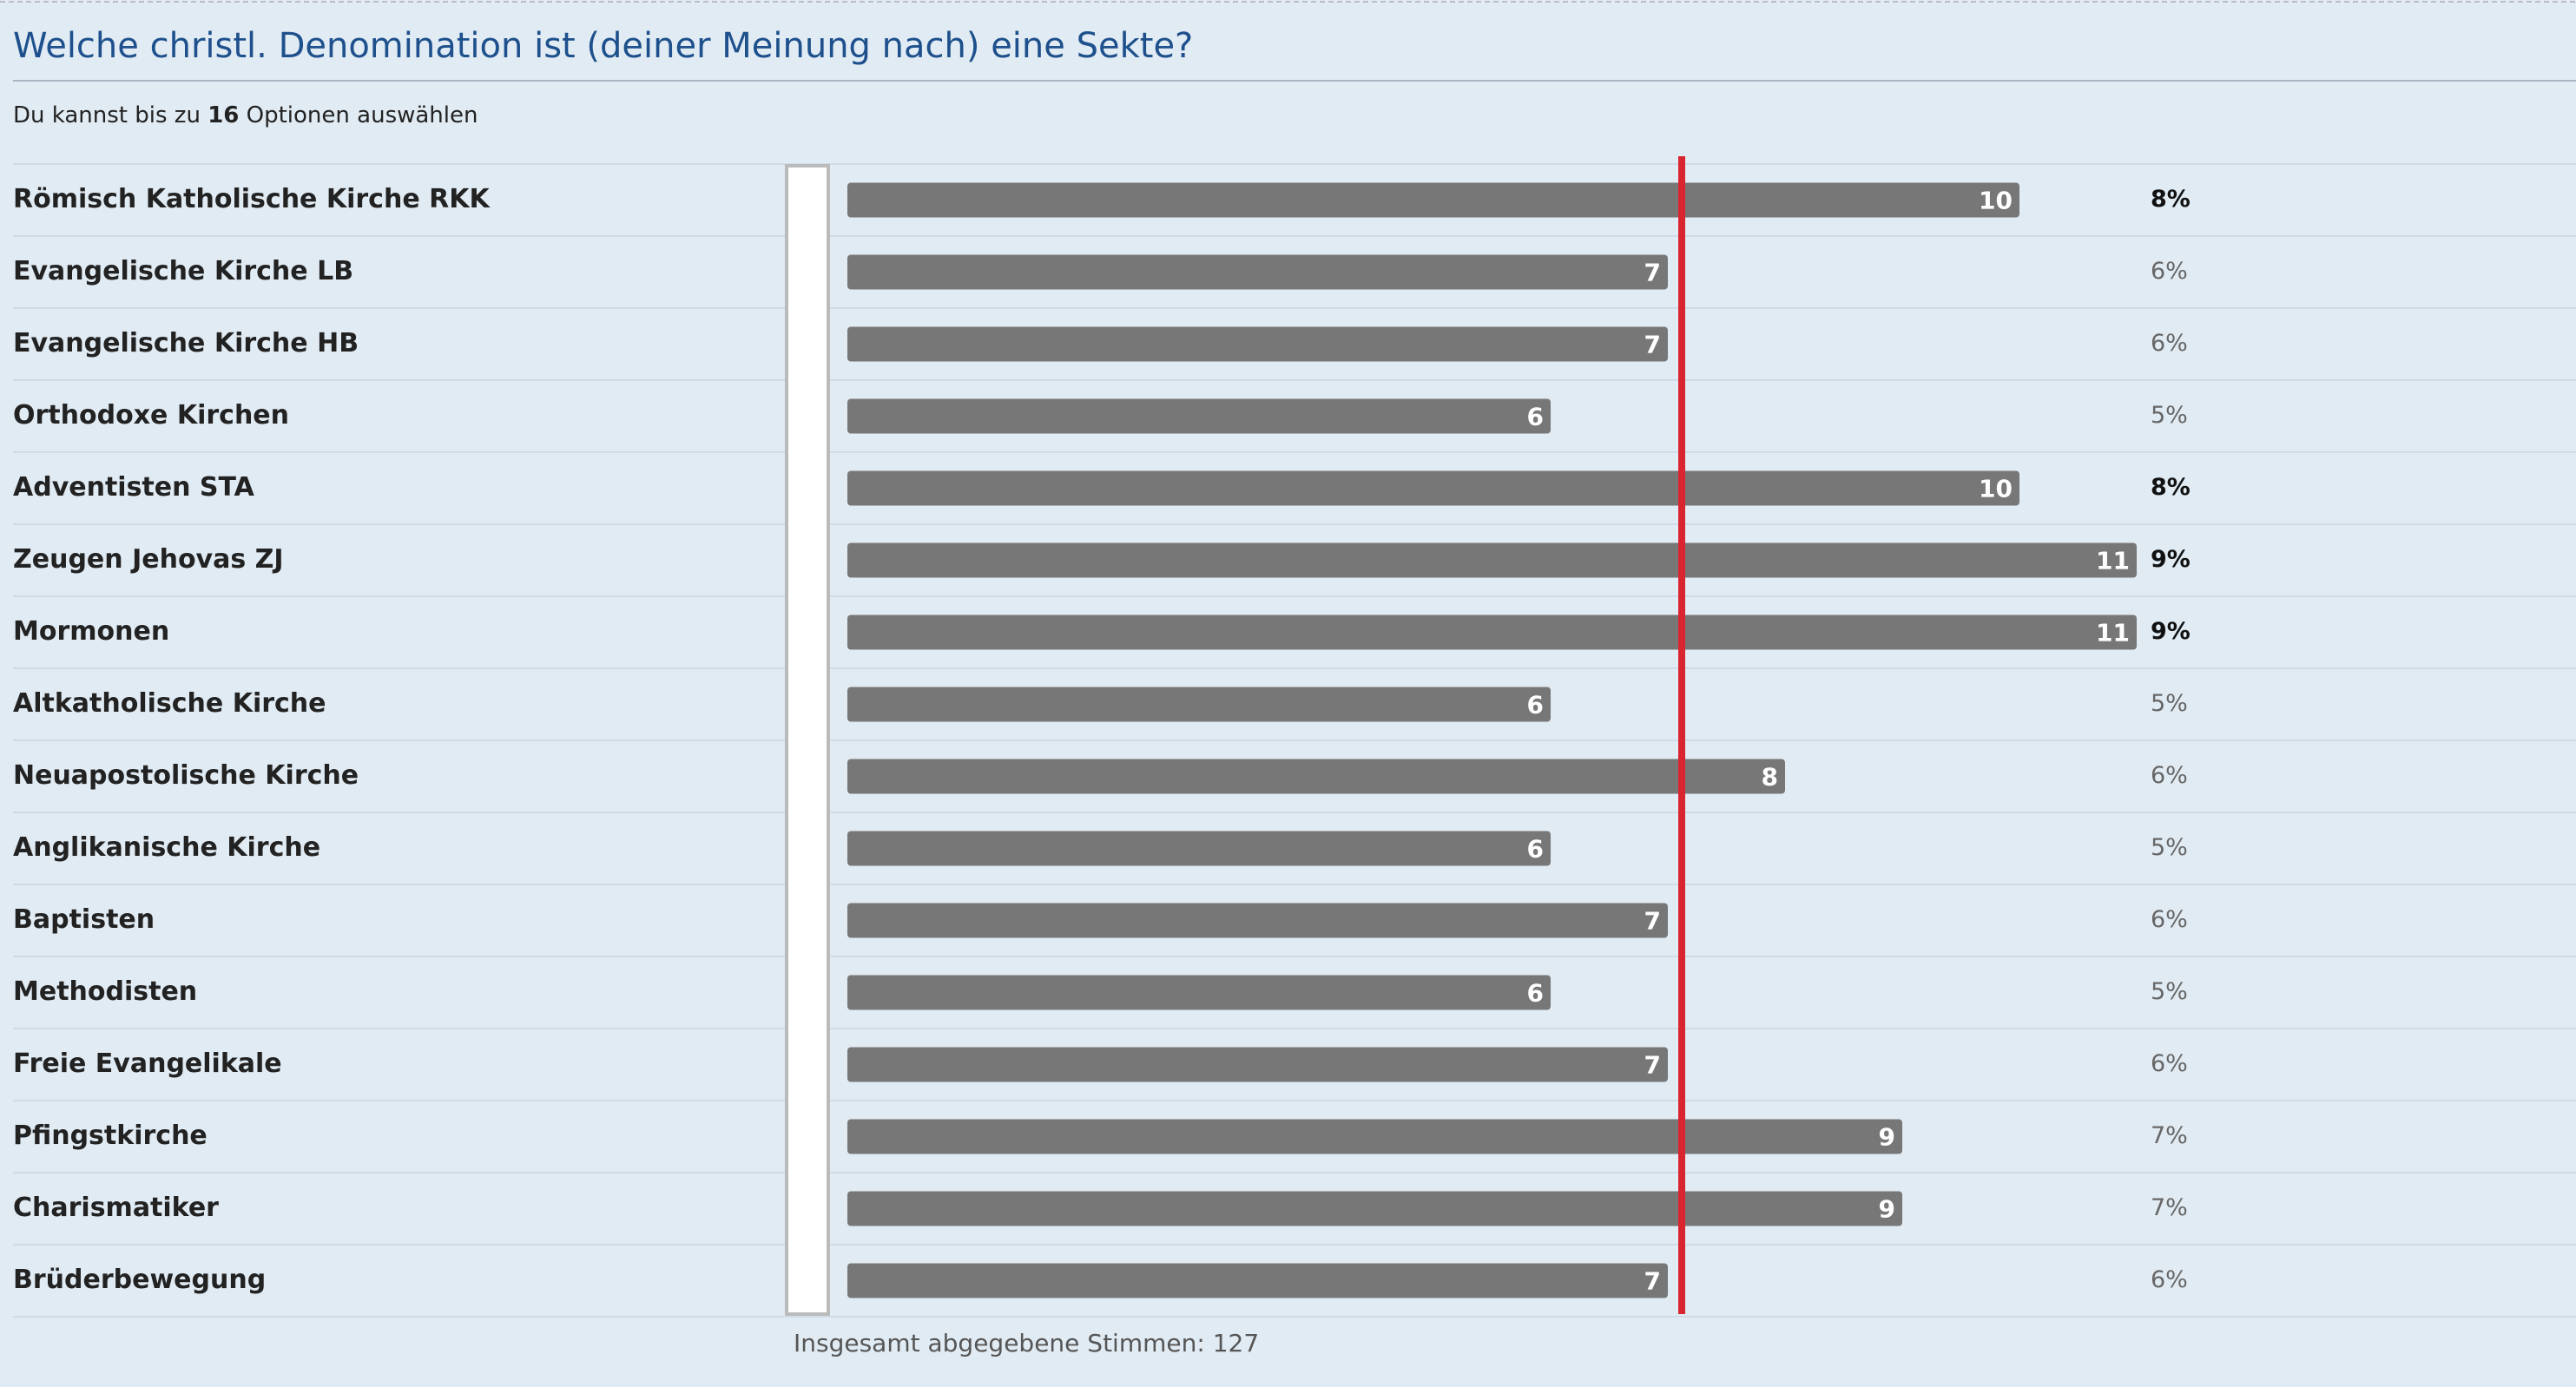  I want to click on option-label: Mormonen, so click(91, 631).